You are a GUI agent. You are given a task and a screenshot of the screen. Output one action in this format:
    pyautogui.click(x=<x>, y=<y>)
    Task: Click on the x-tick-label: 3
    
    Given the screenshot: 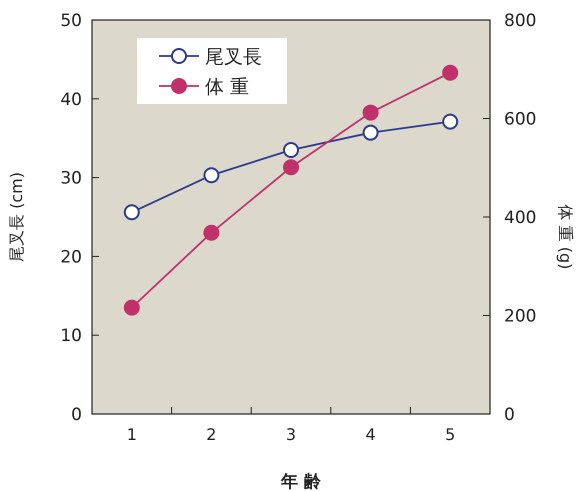 What is the action you would take?
    pyautogui.click(x=291, y=434)
    